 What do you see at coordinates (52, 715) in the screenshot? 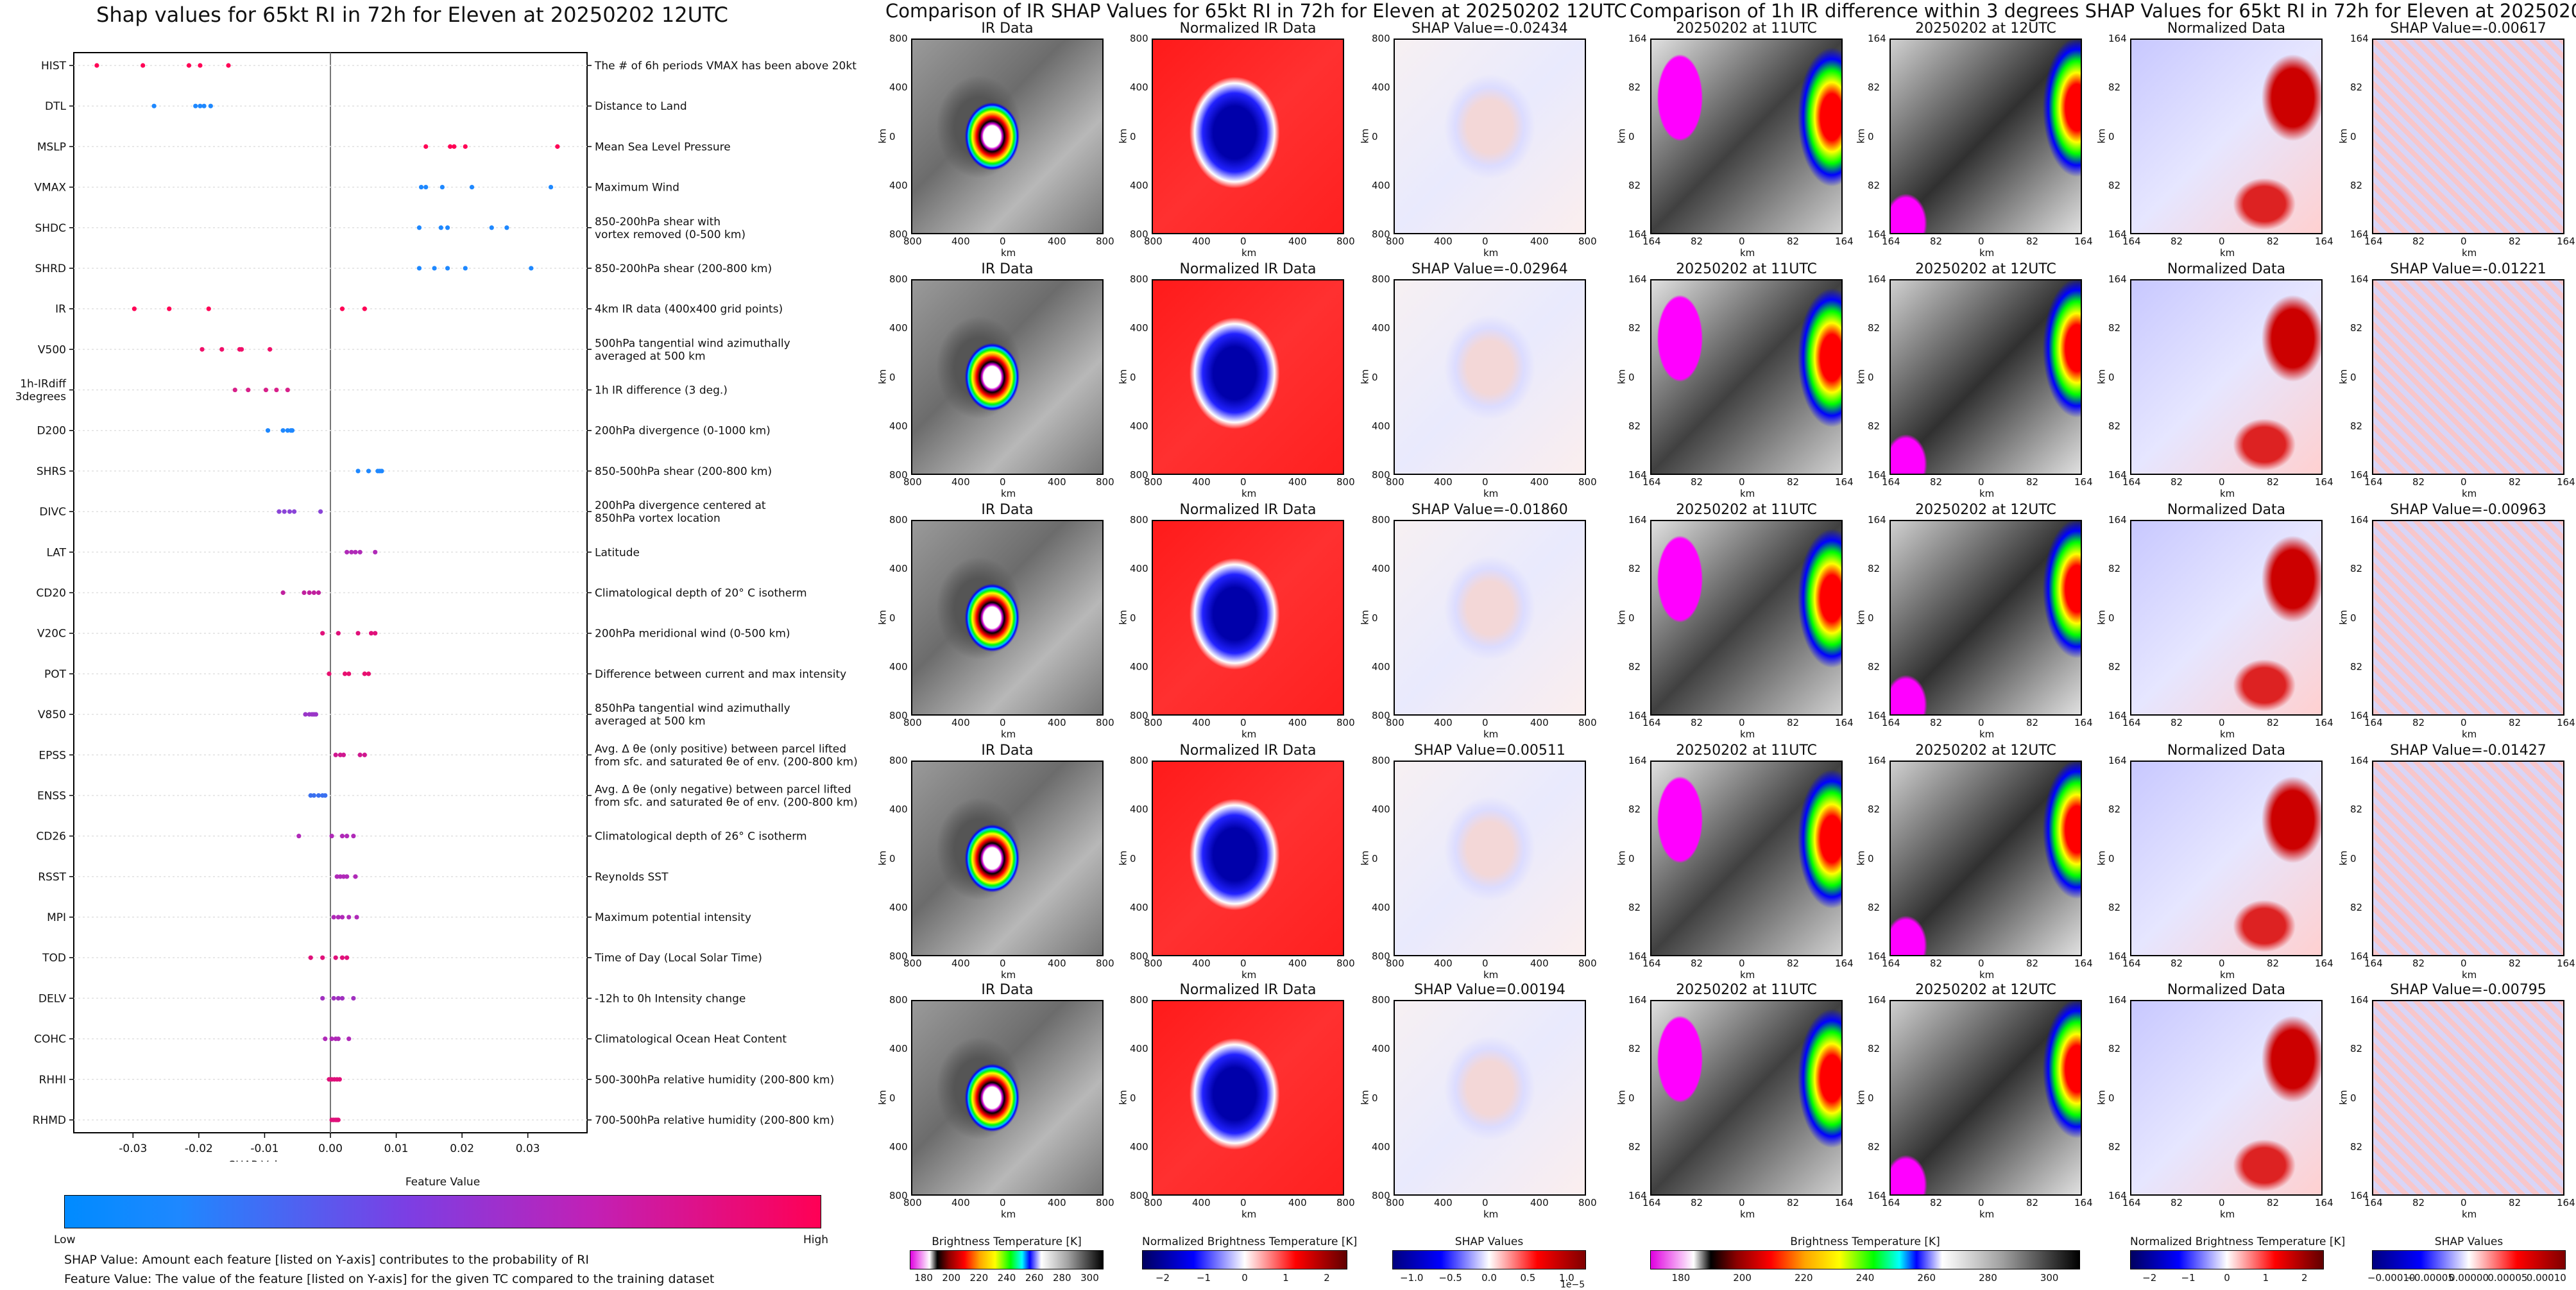
I see `feature-name-label: V850` at bounding box center [52, 715].